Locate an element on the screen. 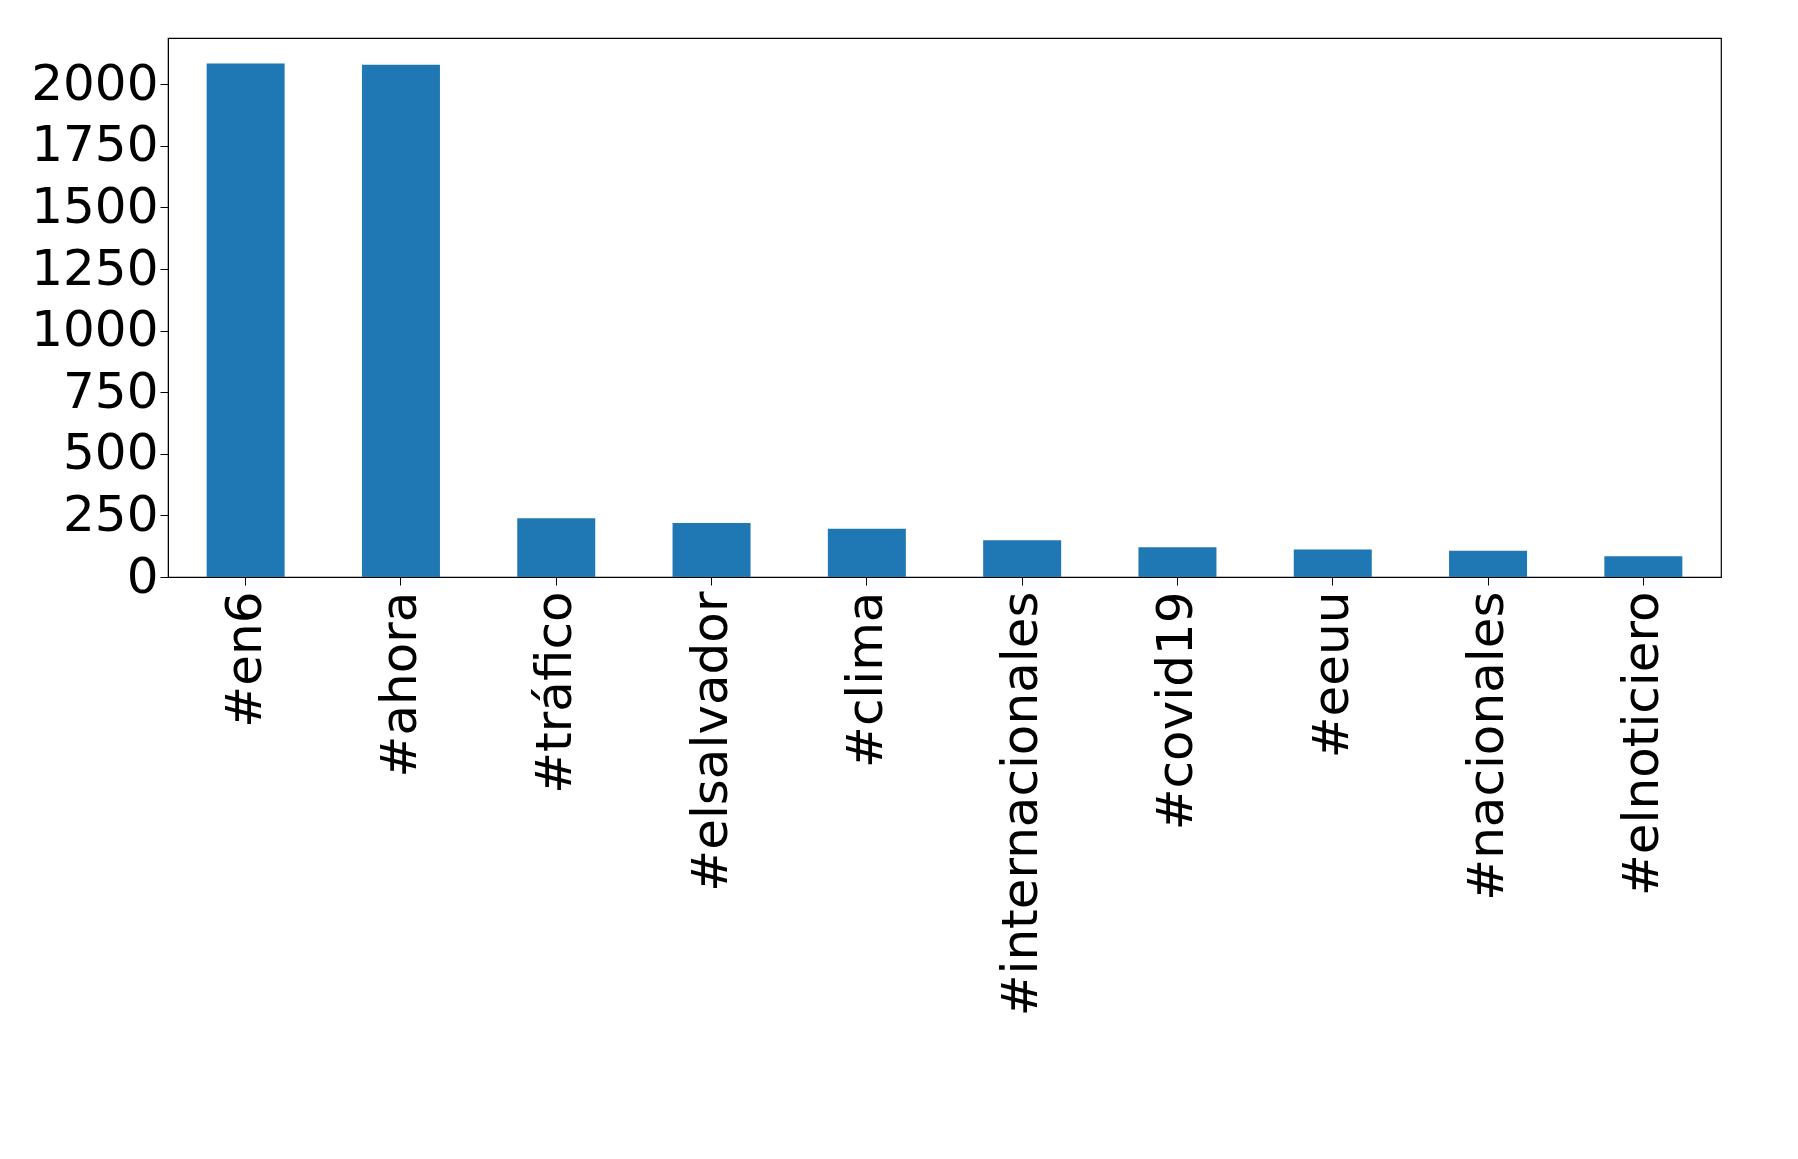 This screenshot has width=1798, height=1159. y-tick-label: 1750 is located at coordinates (95, 144).